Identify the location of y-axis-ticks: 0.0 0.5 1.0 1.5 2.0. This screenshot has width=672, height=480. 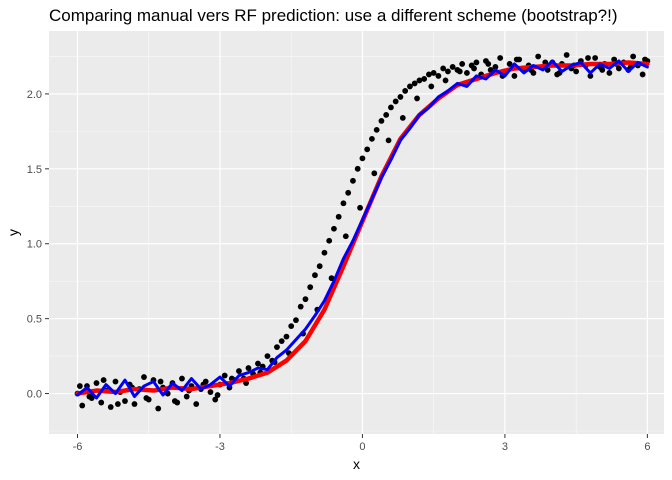
(38, 245).